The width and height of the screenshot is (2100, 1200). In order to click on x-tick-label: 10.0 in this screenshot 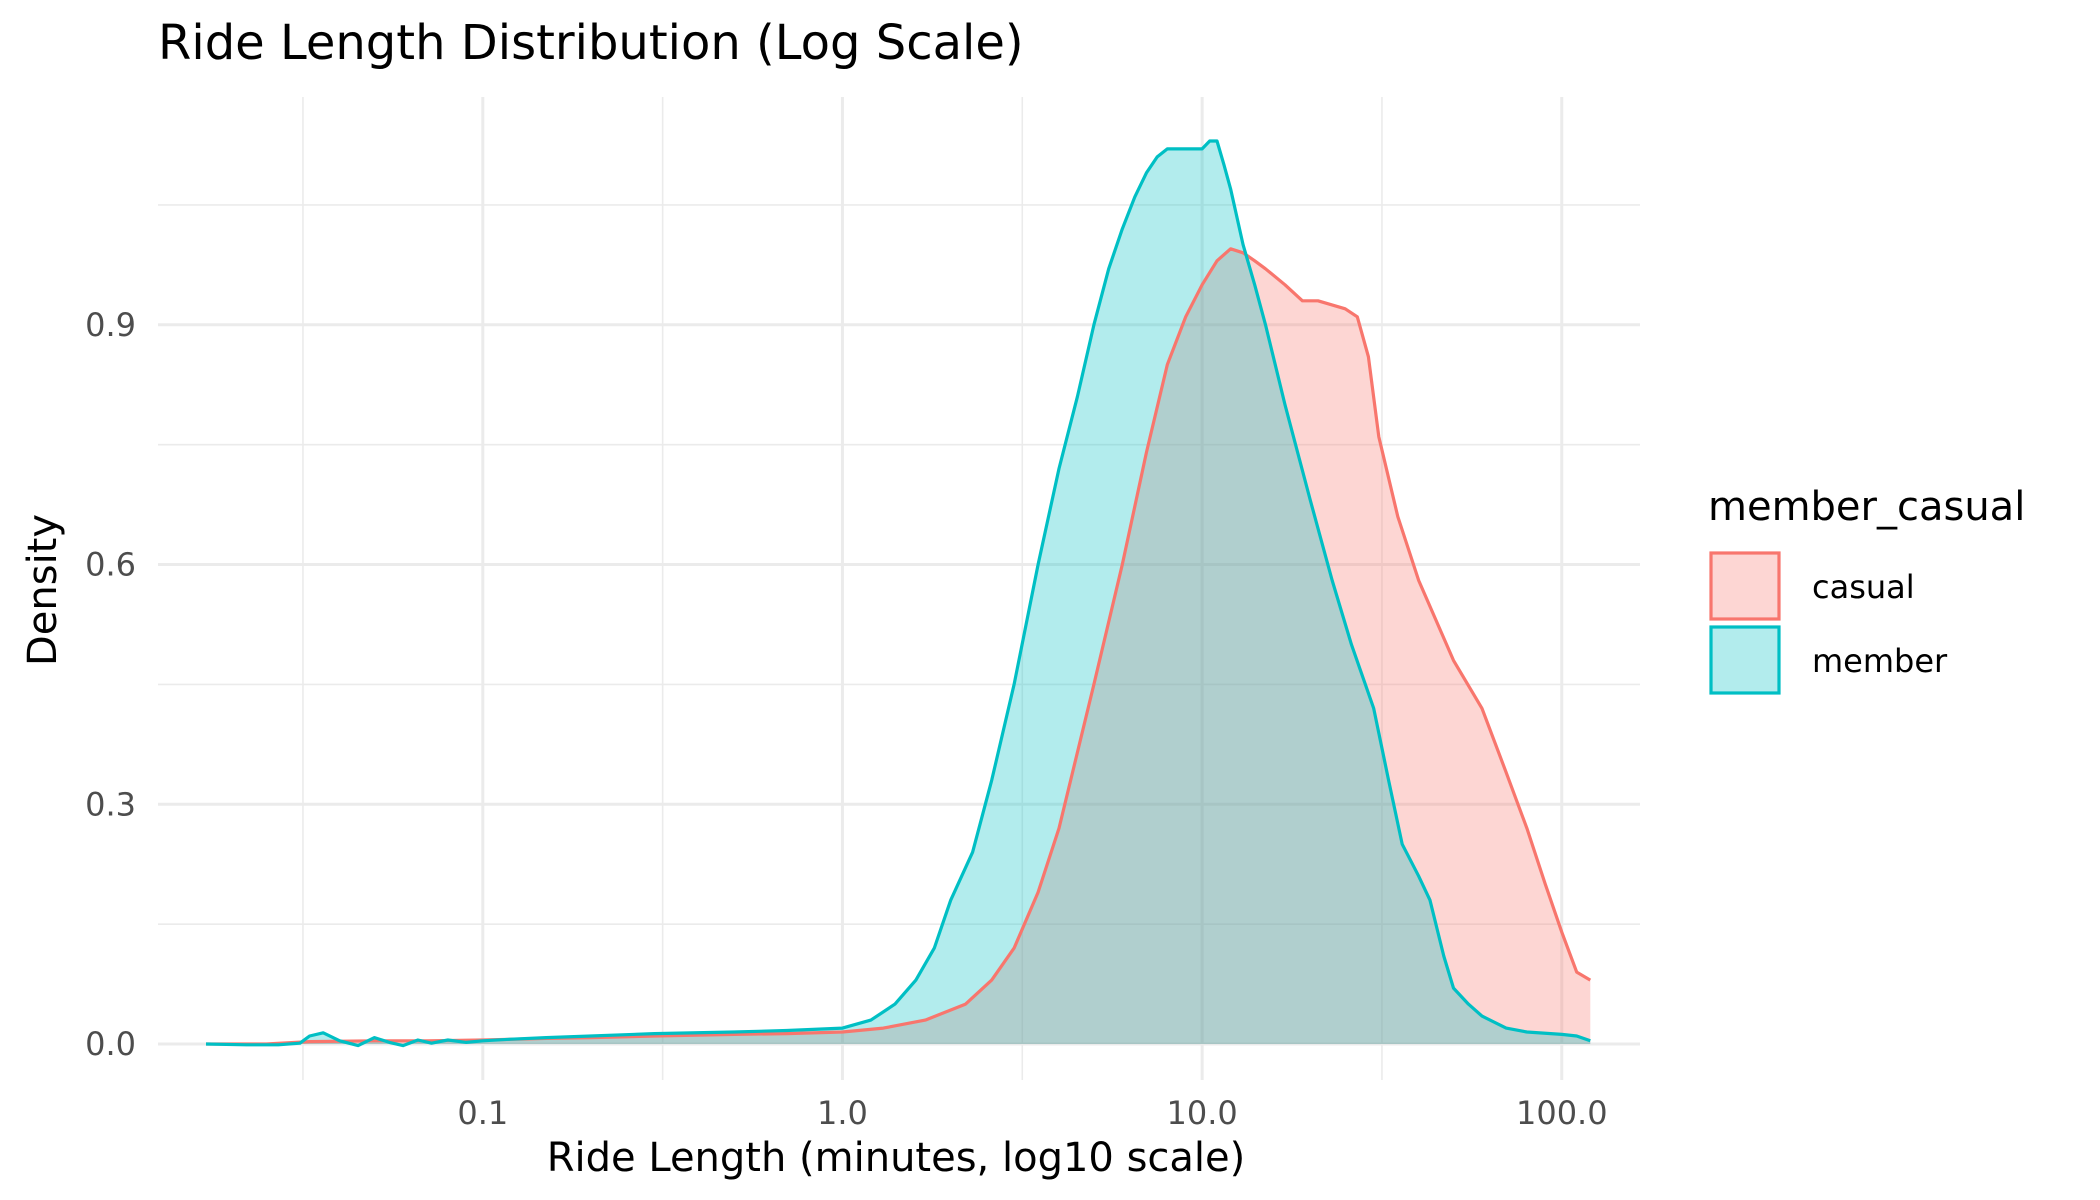, I will do `click(1201, 1113)`.